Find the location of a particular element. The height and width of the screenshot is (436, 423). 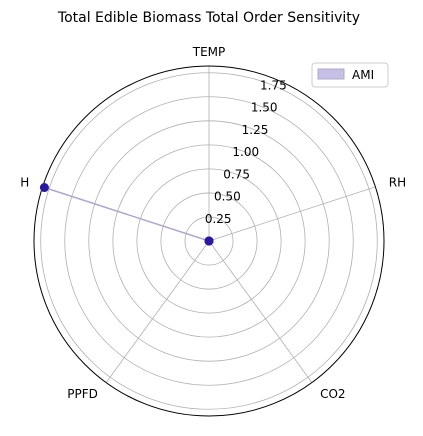

radial-tick-label: 1.00 is located at coordinates (245, 152).